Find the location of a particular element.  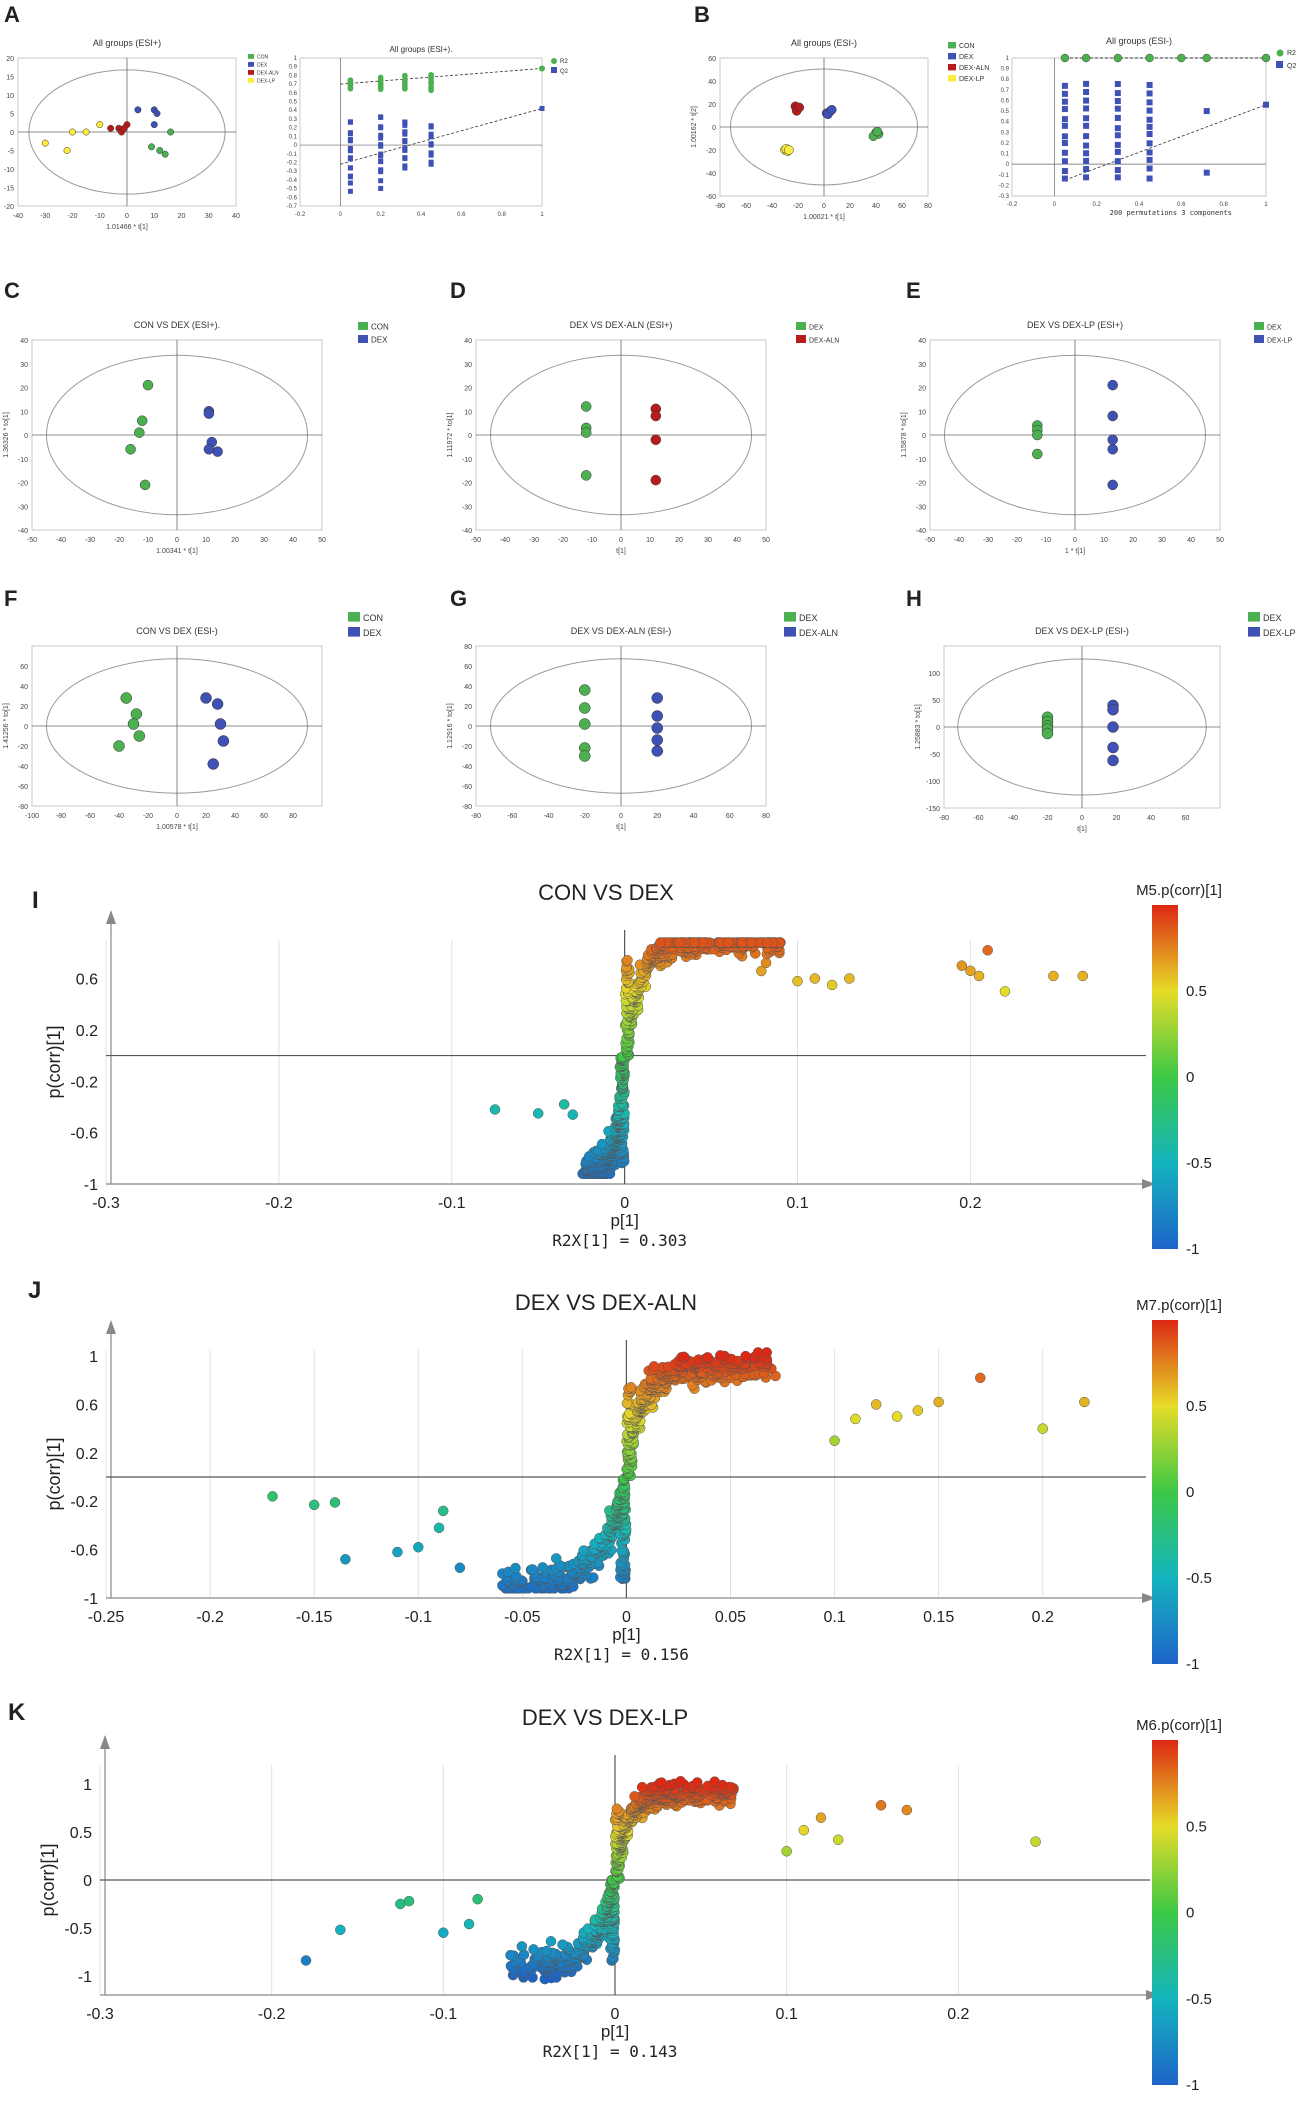

chart-title: DEX VS DEX-ALN (ESI+) is located at coordinates (621, 325).